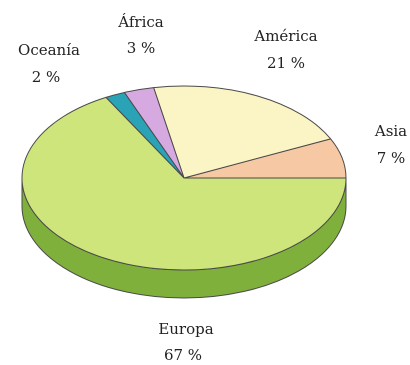 This screenshot has height=365, width=410. I want to click on slice-label-asia: Asia, so click(390, 131).